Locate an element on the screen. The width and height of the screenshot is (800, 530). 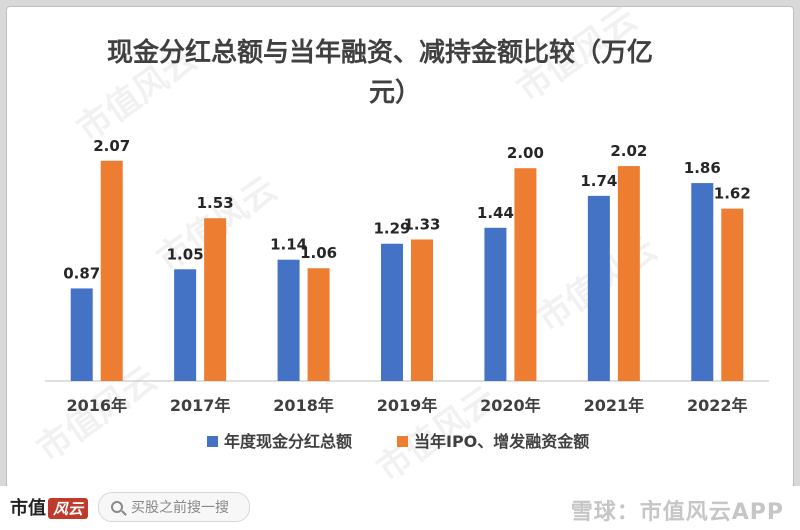
x-tick-label: 2018年 is located at coordinates (303, 405).